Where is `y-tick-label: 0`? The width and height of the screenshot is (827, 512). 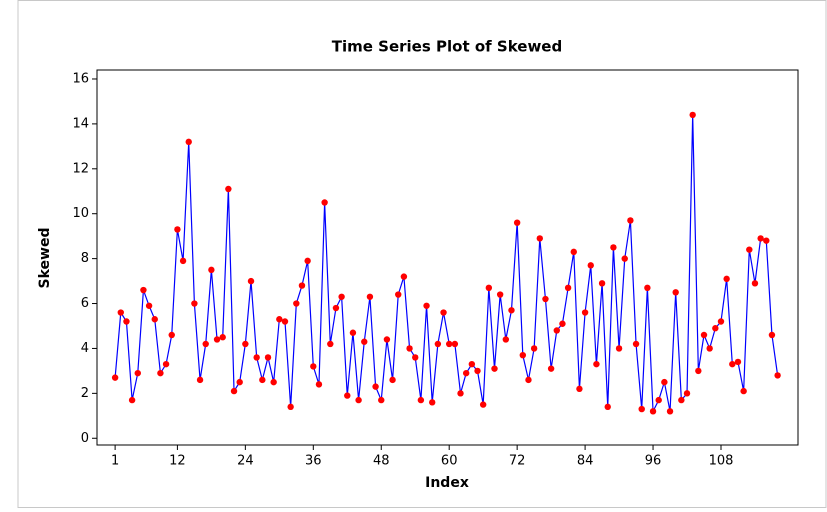
y-tick-label: 0 is located at coordinates (85, 438).